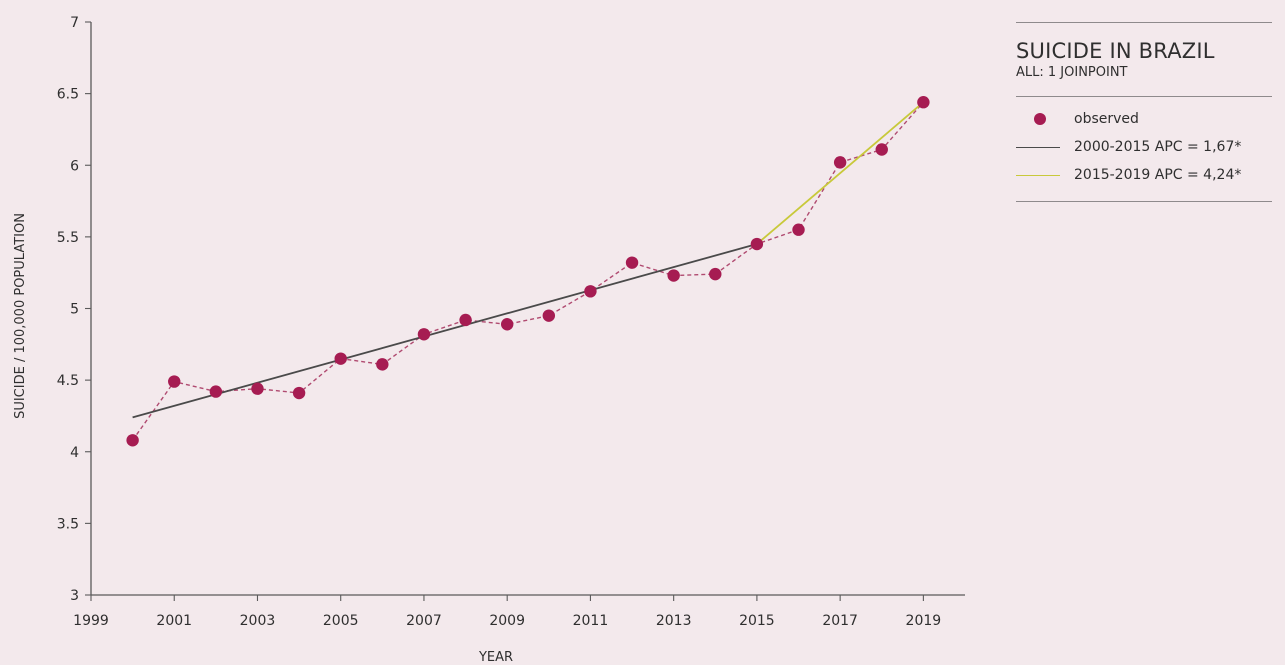  Describe the element at coordinates (591, 621) in the screenshot. I see `x-tick-label: 2011` at that location.